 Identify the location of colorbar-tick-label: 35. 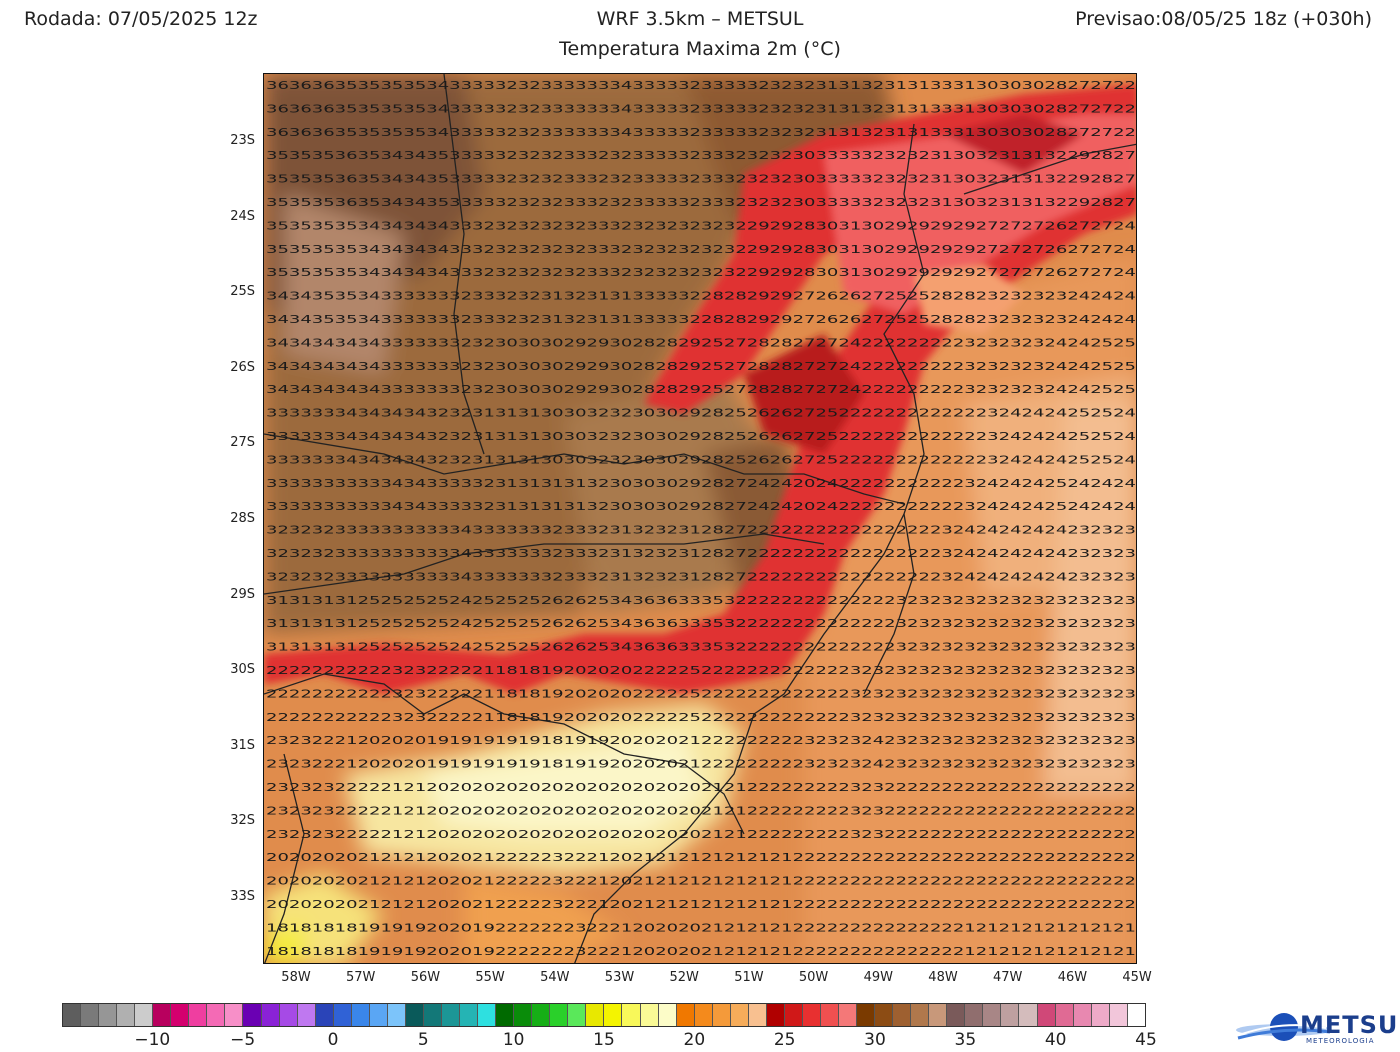
(965, 1040).